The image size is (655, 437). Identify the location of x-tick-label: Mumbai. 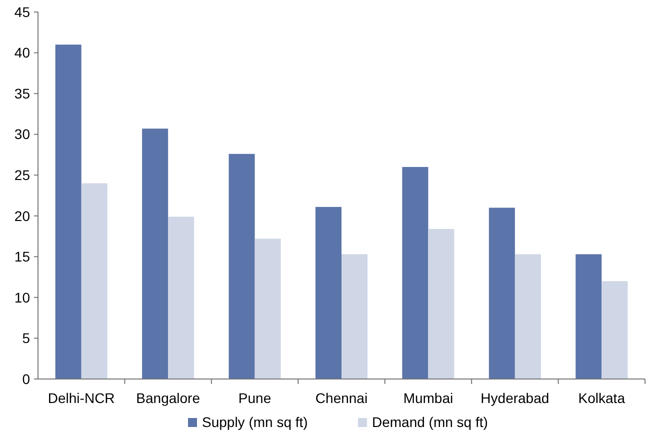
(428, 398).